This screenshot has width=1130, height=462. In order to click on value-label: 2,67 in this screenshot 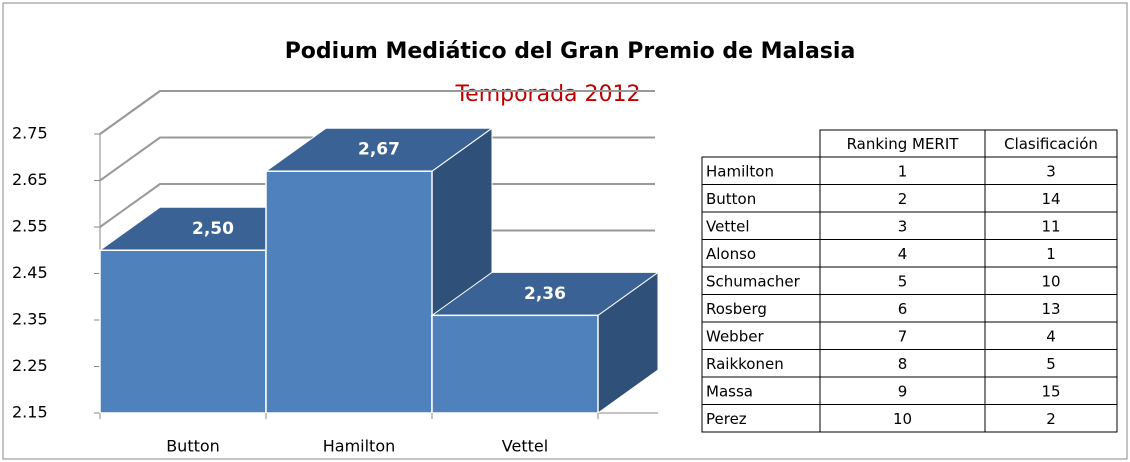, I will do `click(379, 150)`.